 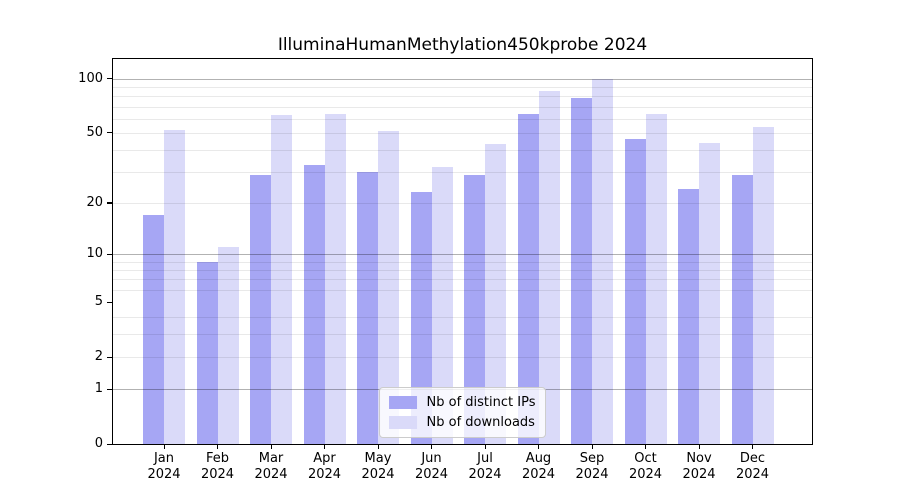 I want to click on x-tick-month: Apr, so click(x=324, y=458).